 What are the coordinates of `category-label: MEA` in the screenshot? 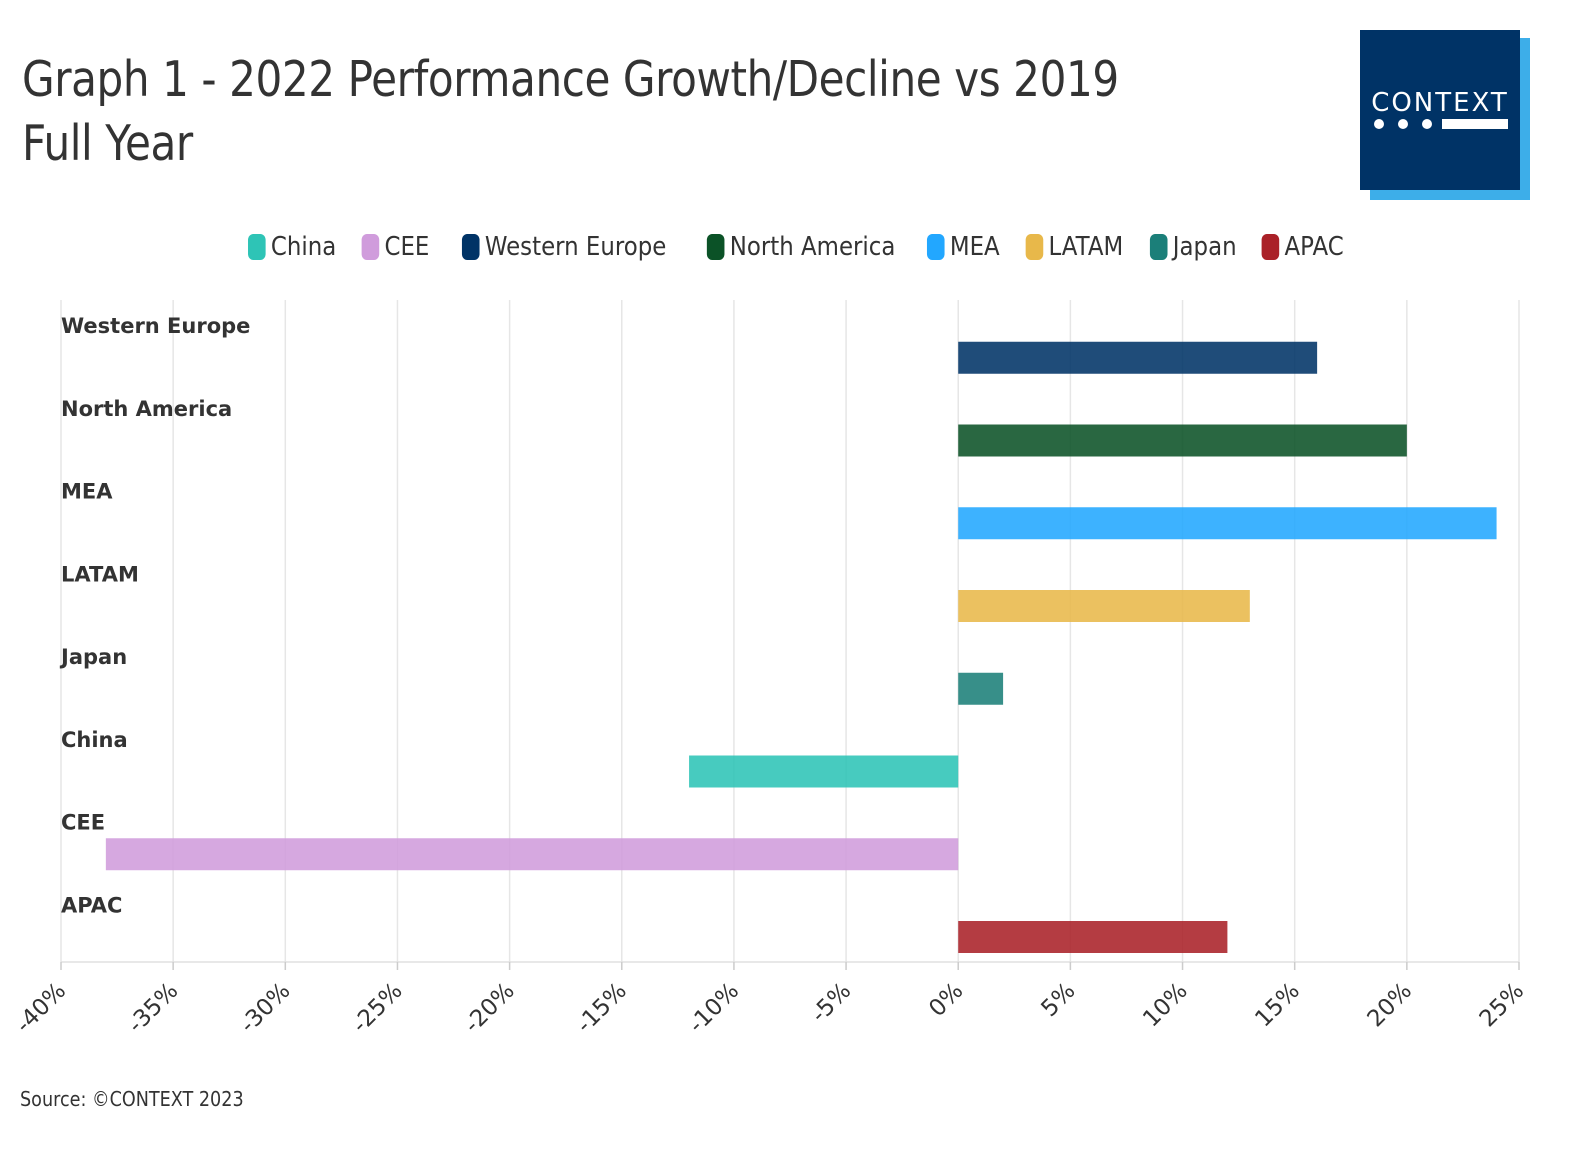 It's located at (87, 492).